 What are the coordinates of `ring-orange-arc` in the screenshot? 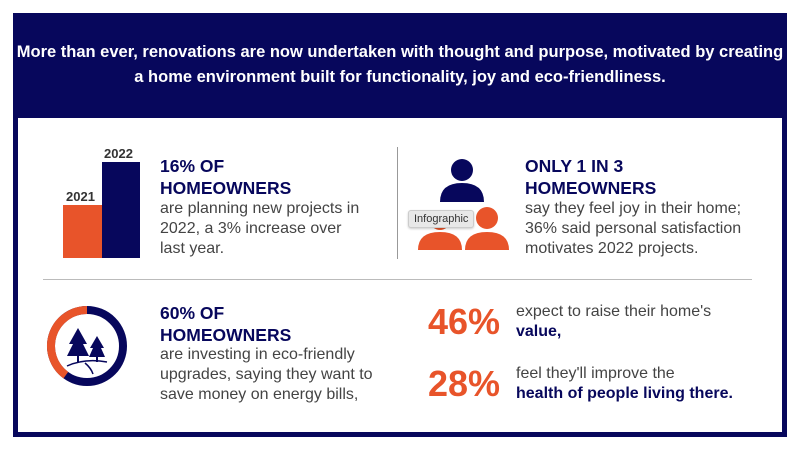 It's located at (67, 342).